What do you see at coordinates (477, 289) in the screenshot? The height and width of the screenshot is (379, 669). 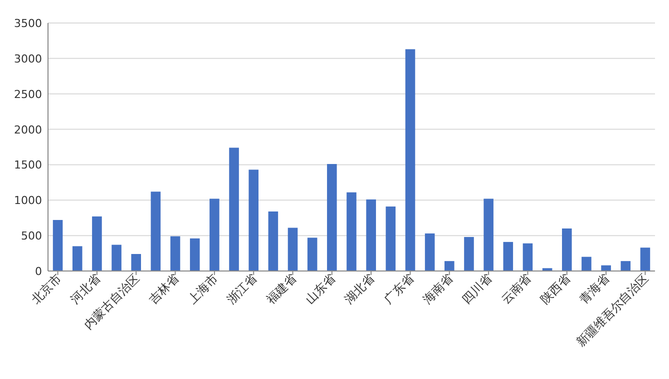 I see `x-tick-label: 四川省` at bounding box center [477, 289].